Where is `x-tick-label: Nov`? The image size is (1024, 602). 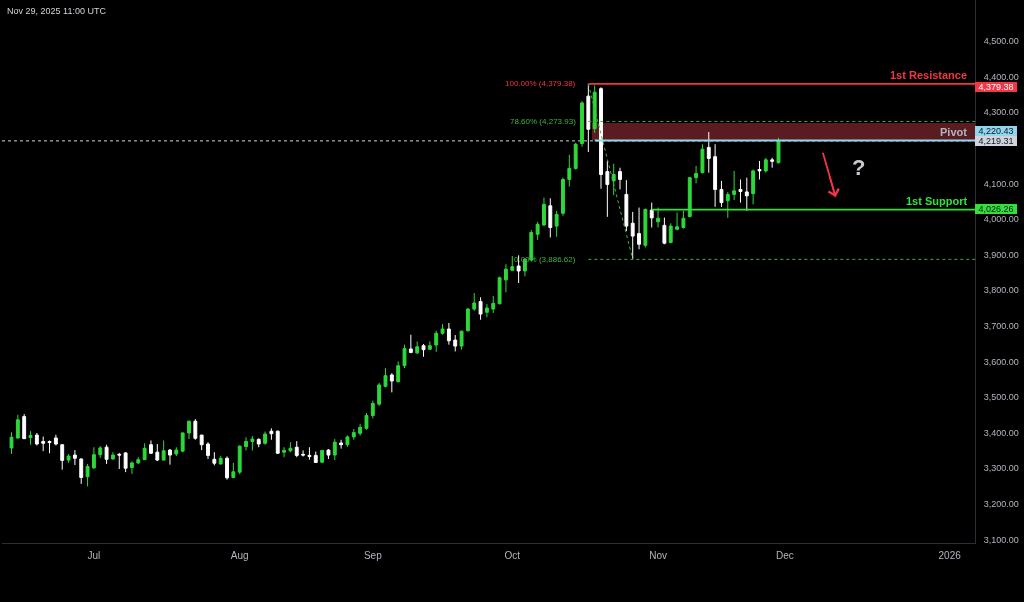
x-tick-label: Nov is located at coordinates (658, 555).